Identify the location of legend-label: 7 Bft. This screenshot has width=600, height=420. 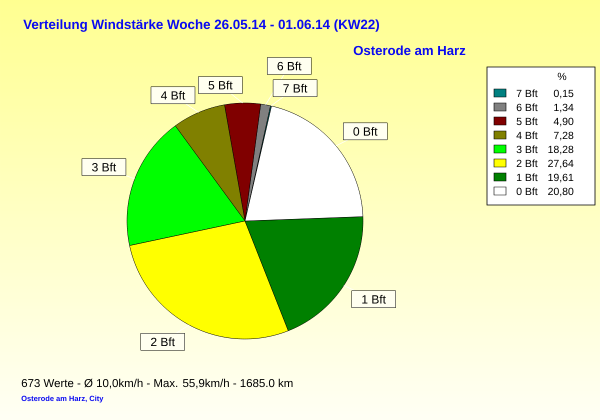
(527, 93).